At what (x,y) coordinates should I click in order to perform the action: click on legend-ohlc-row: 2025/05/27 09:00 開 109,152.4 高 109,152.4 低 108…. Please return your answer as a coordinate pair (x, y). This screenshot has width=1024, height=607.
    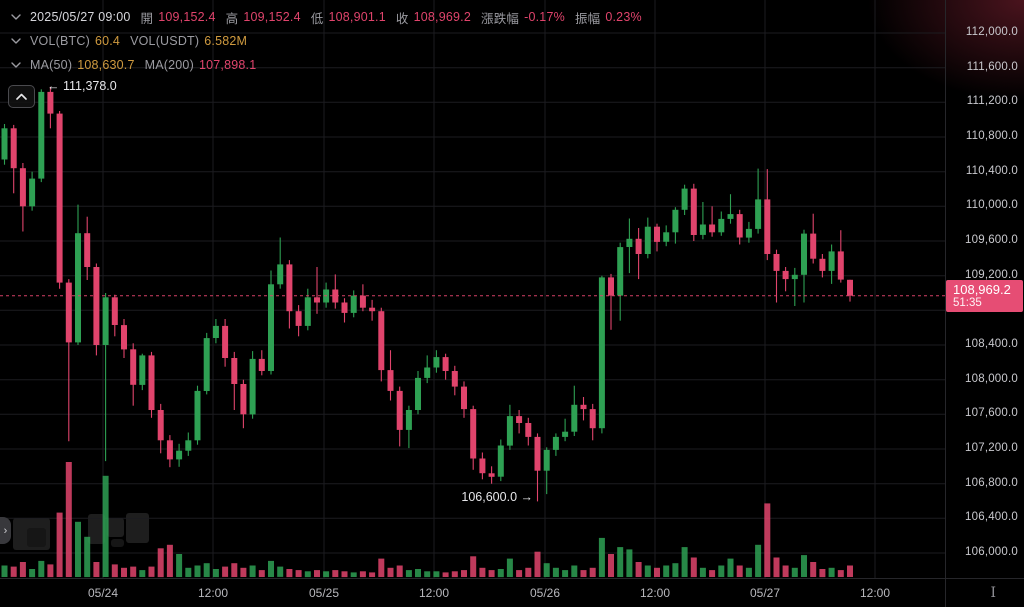
    Looking at the image, I should click on (330, 17).